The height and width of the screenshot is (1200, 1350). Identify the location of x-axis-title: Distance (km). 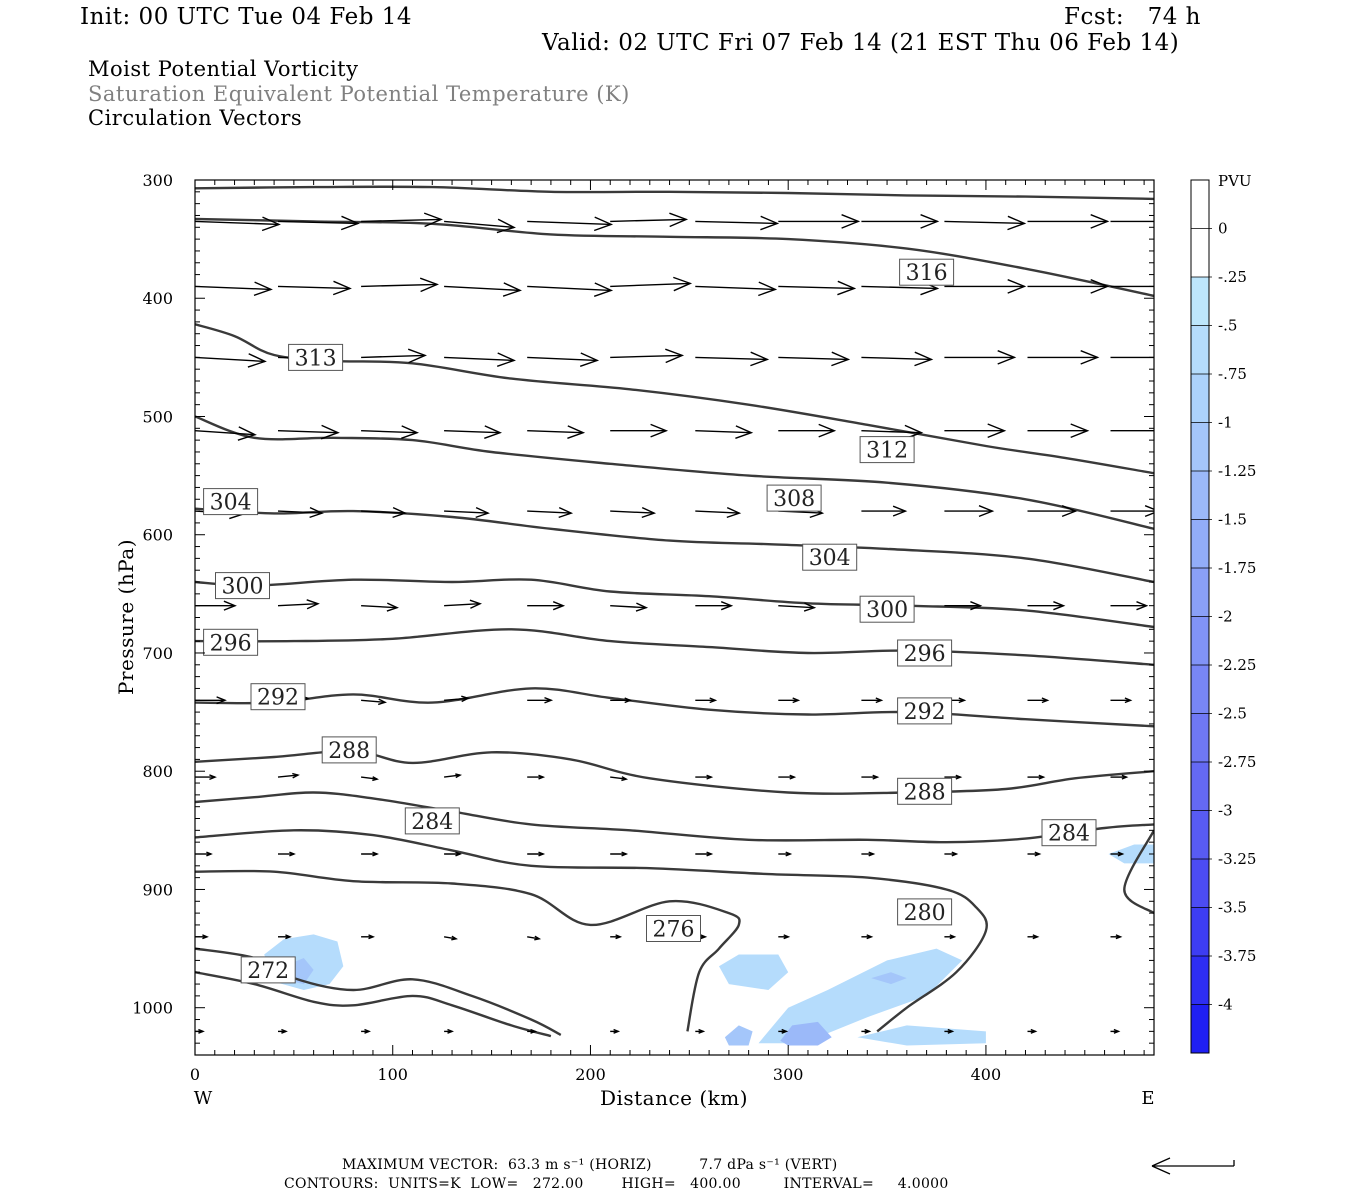
(674, 1098).